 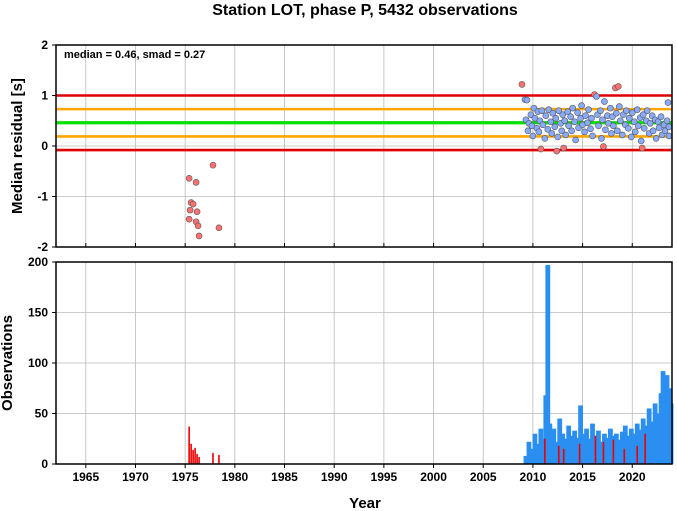 What do you see at coordinates (42, 197) in the screenshot?
I see `top-y-tick-label: -1` at bounding box center [42, 197].